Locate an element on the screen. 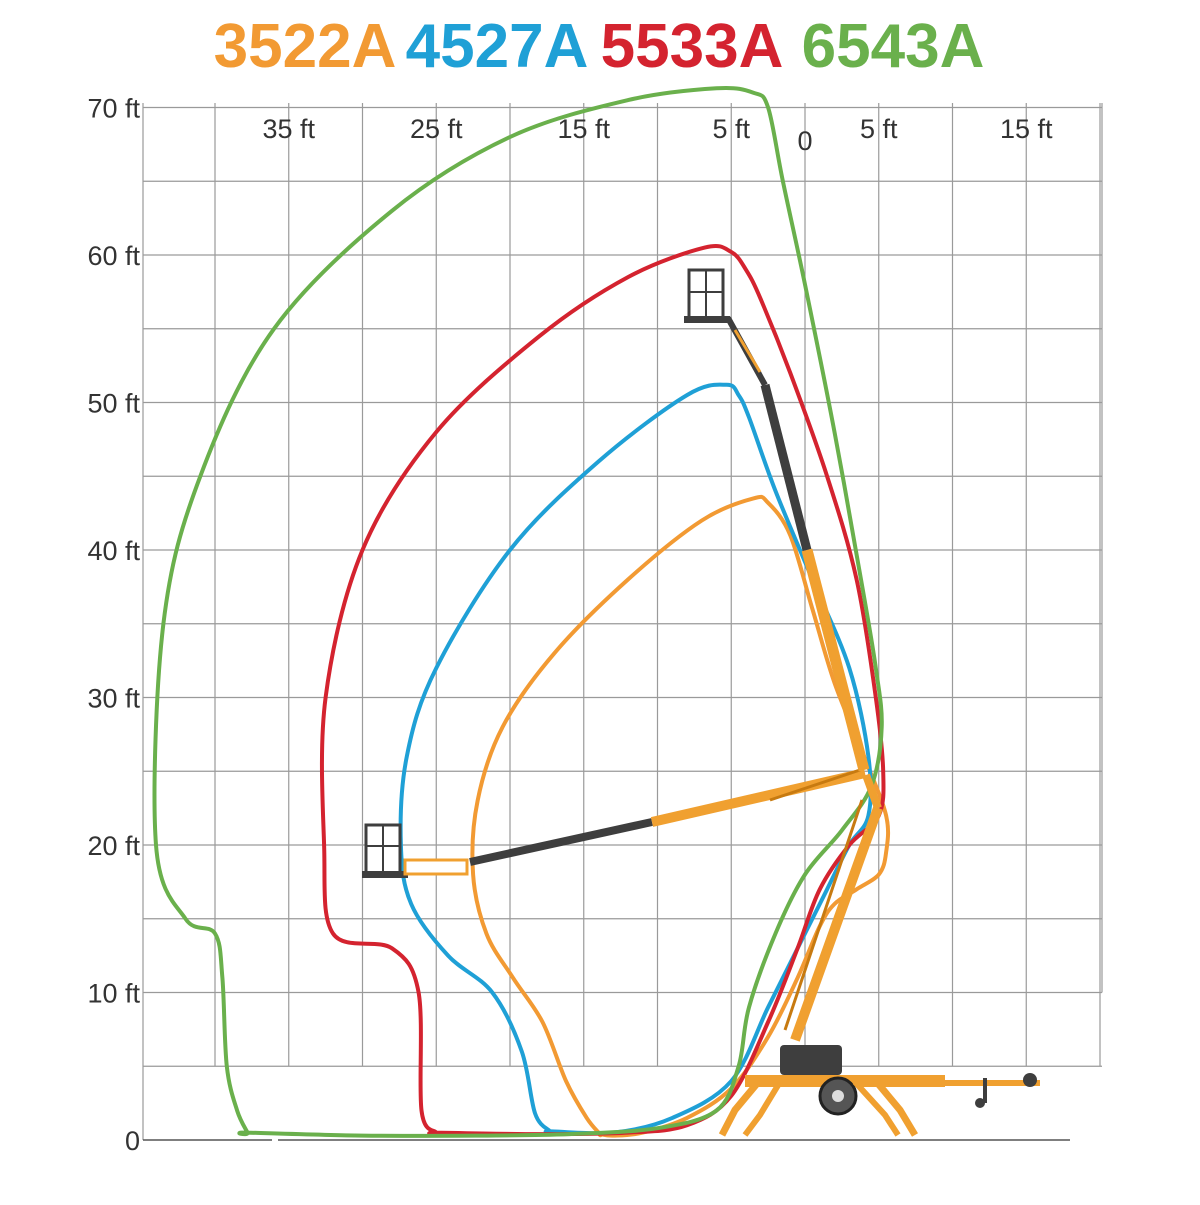  horizontal-boom-fly is located at coordinates (561, 842).